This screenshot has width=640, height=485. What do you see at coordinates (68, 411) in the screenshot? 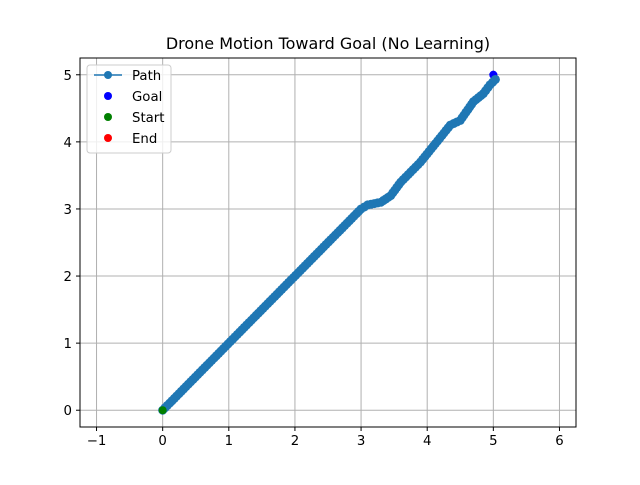
I see `y-tick-label: 0` at bounding box center [68, 411].